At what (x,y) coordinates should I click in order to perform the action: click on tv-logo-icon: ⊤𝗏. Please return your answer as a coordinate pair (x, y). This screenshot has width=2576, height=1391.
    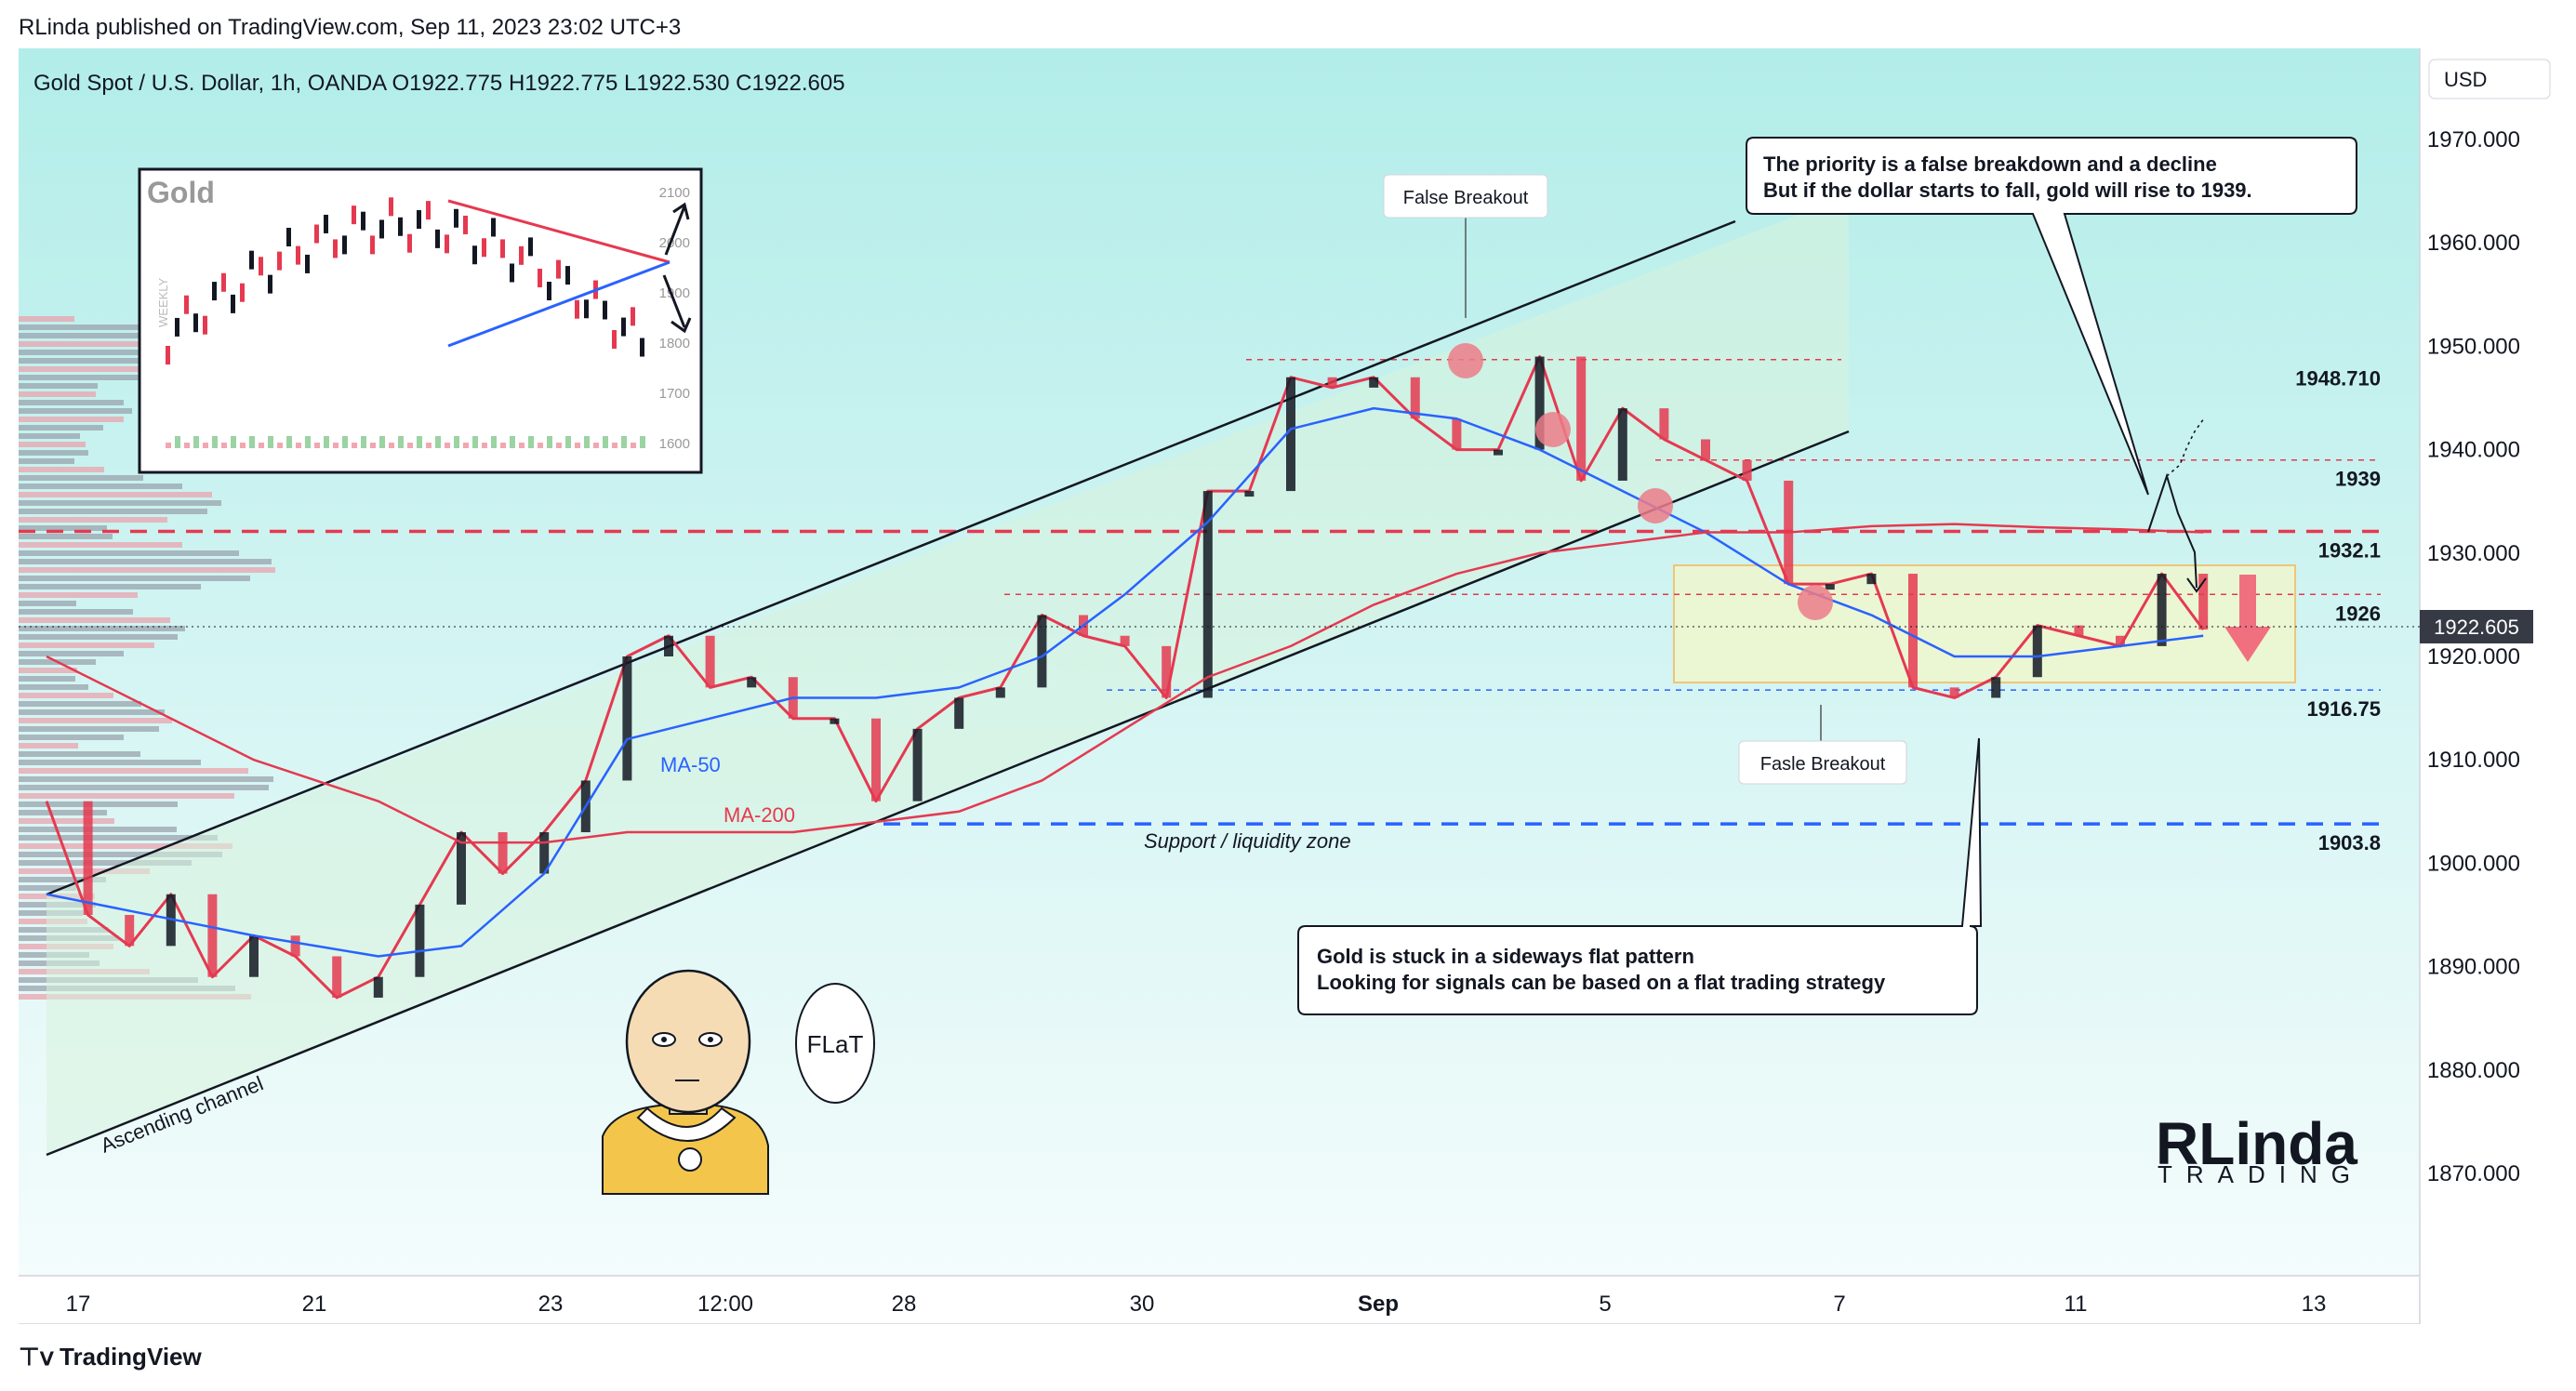
    Looking at the image, I should click on (37, 1357).